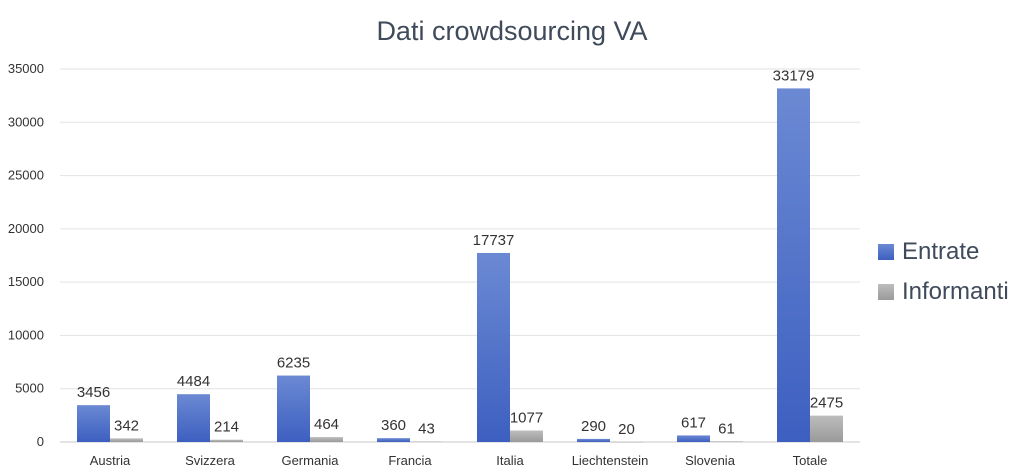  I want to click on bar-informanti-liechtenstein, so click(626, 442).